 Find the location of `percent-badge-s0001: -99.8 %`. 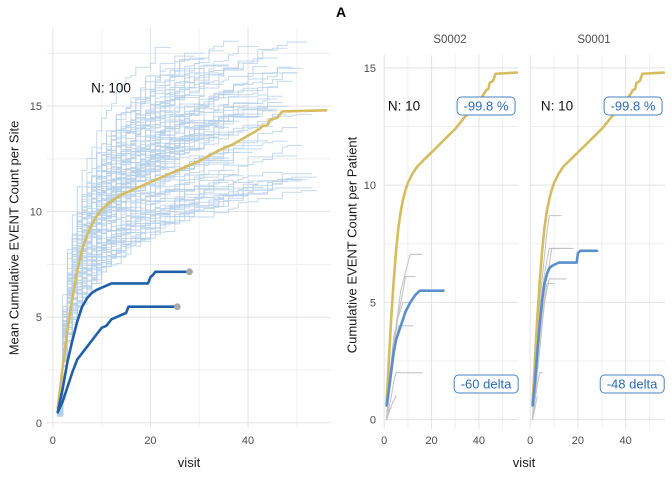

percent-badge-s0001: -99.8 % is located at coordinates (633, 106).